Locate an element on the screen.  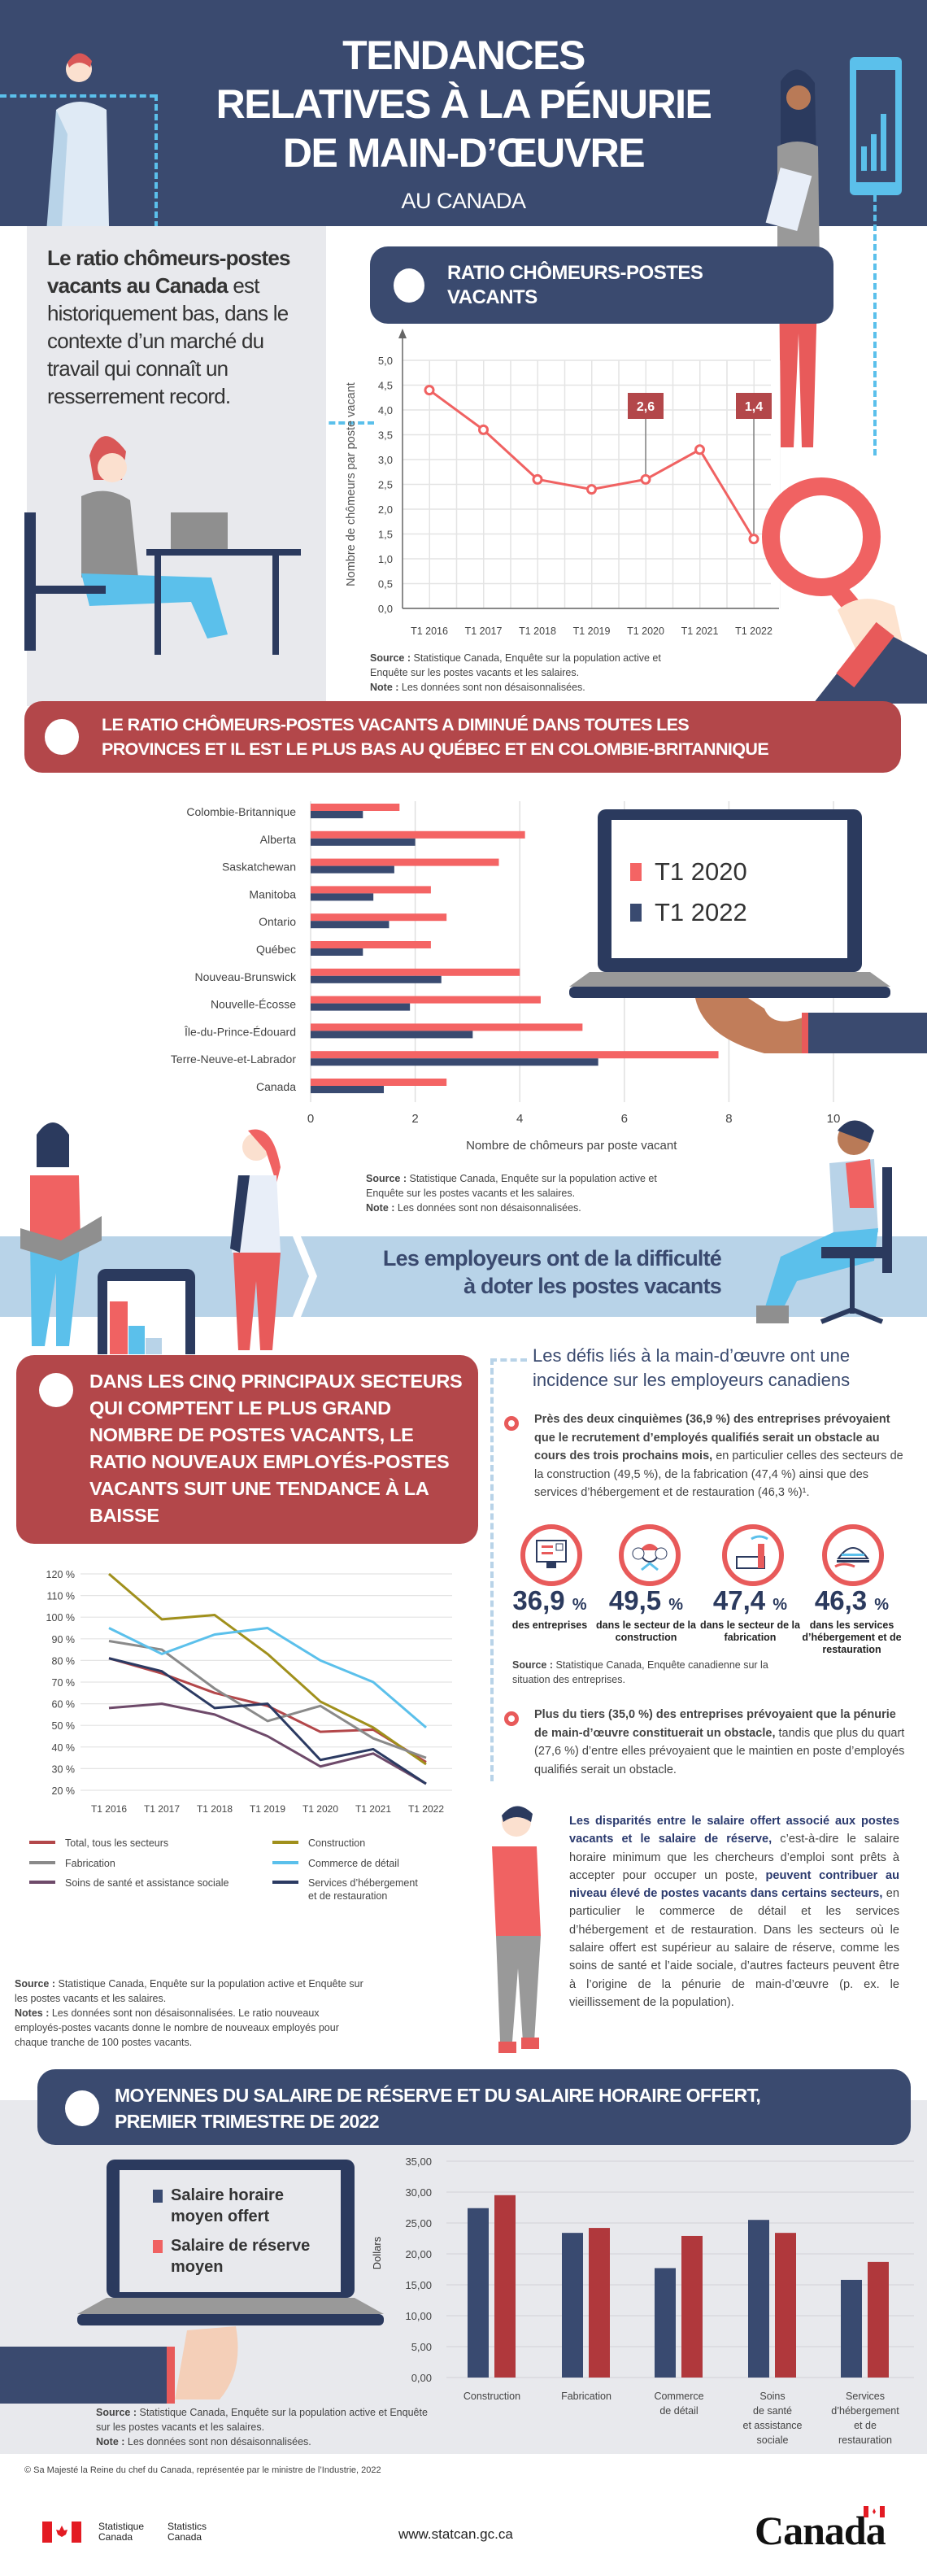
y-tick-label: 4,5 is located at coordinates (385, 386).